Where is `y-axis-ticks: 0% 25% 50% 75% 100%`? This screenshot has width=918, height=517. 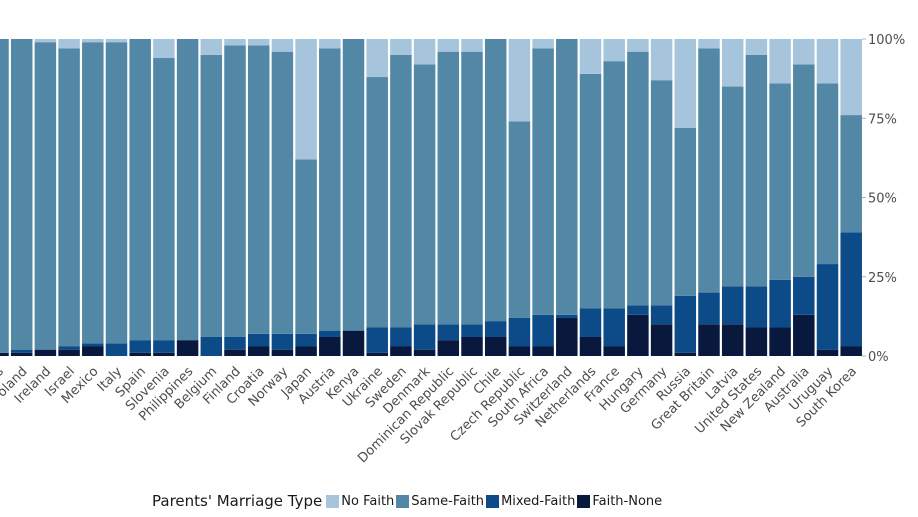 y-axis-ticks: 0% 25% 50% 75% 100% is located at coordinates (883, 199).